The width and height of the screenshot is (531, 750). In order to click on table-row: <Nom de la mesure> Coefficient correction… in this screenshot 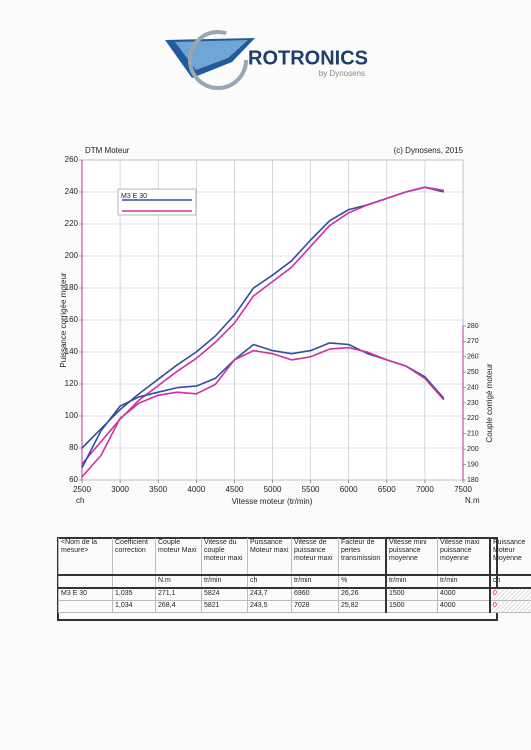, I will do `click(294, 557)`.